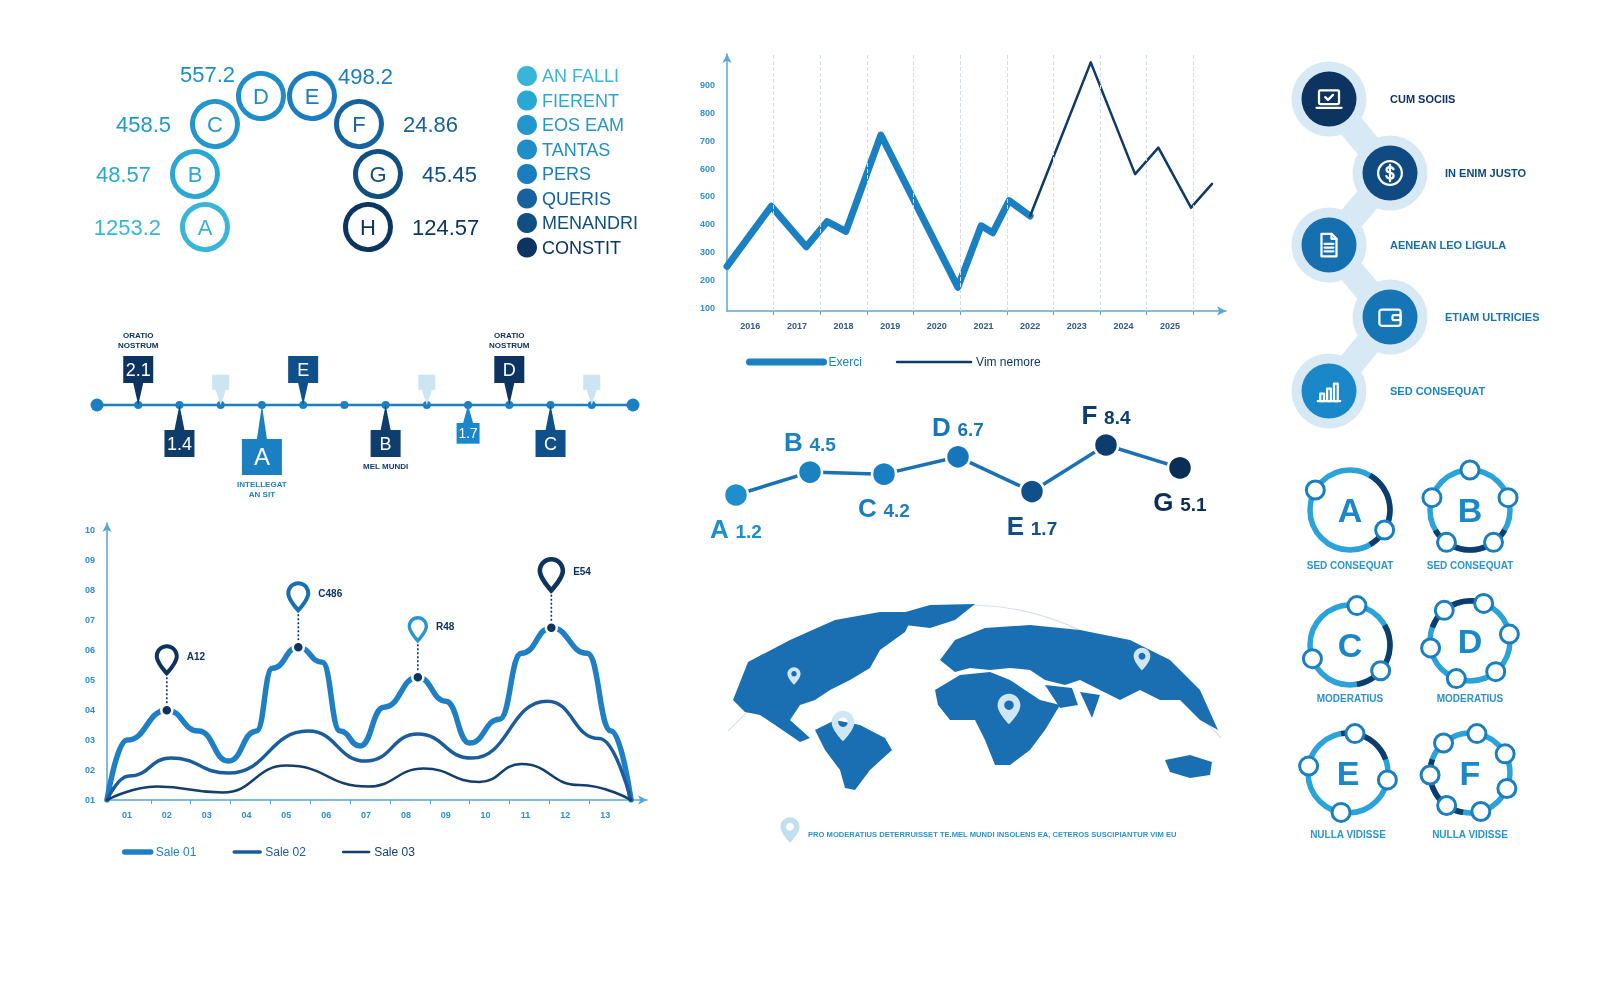 The height and width of the screenshot is (990, 1600). Describe the element at coordinates (605, 814) in the screenshot. I see `x-tick-label: 13` at that location.